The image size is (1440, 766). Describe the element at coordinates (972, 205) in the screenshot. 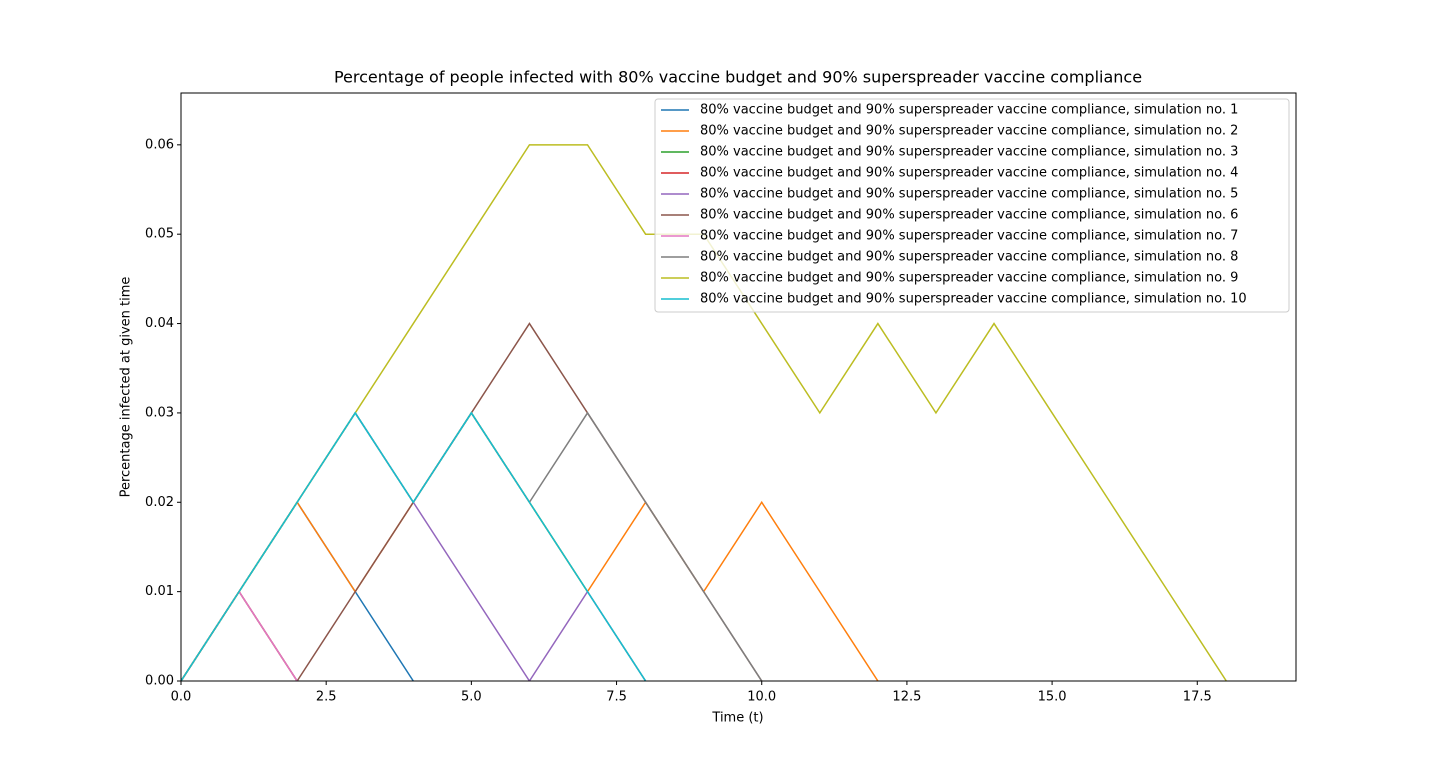

I see `legend-box` at that location.